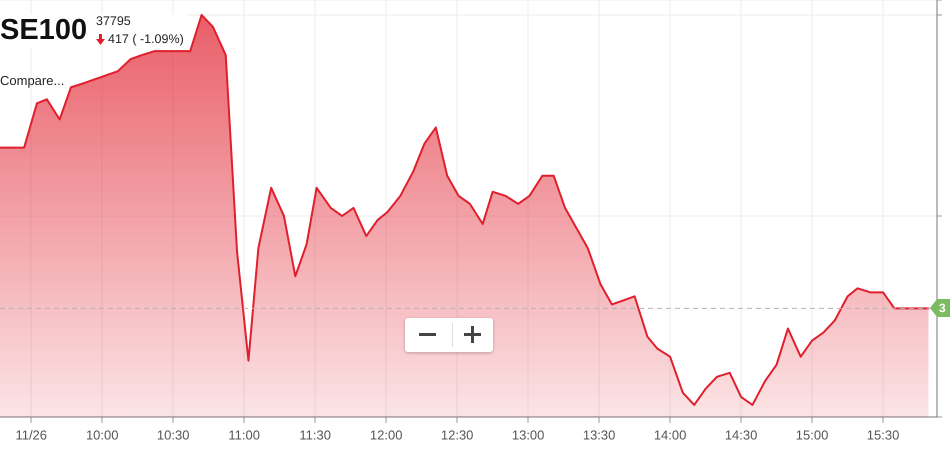 This screenshot has height=450, width=950. Describe the element at coordinates (102, 434) in the screenshot. I see `x-tick-label: 10:00` at that location.